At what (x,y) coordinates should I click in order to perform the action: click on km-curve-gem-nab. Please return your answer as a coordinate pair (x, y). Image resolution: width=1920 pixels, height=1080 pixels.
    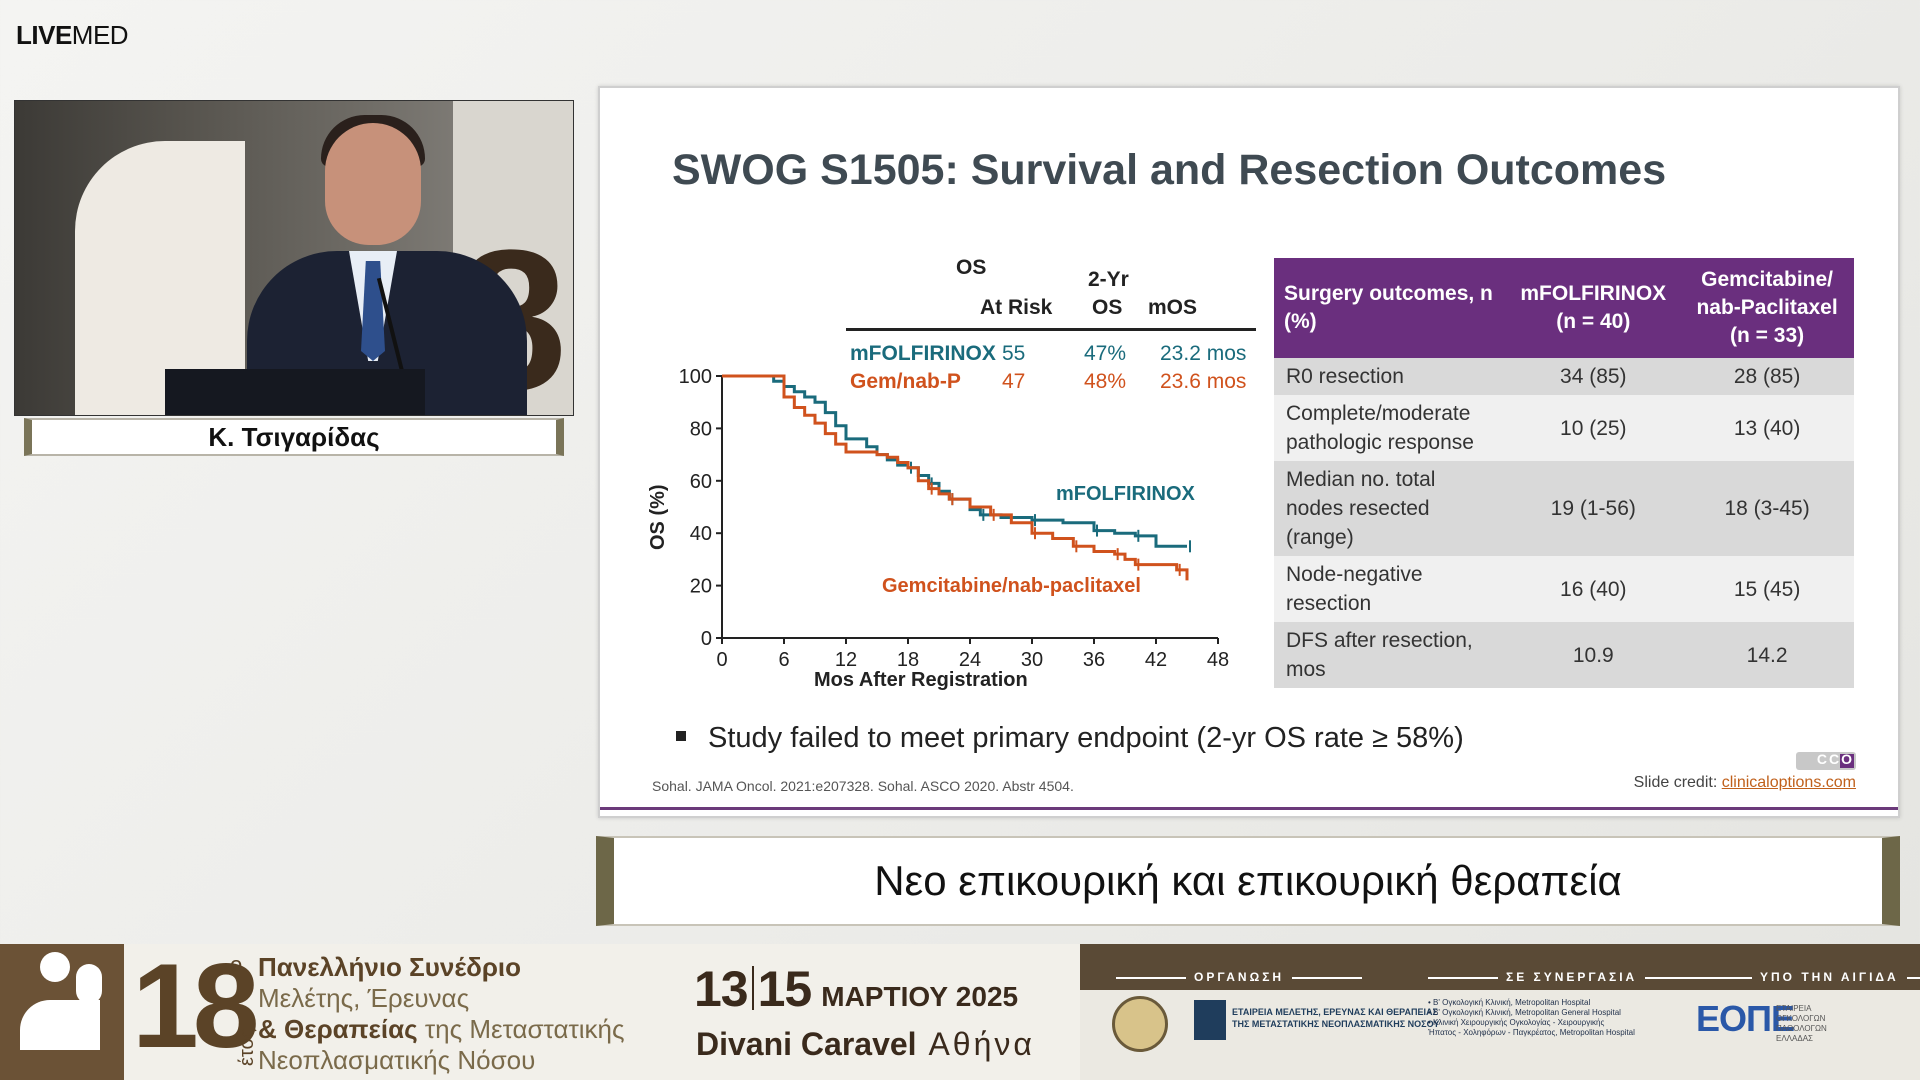
    Looking at the image, I should click on (955, 477).